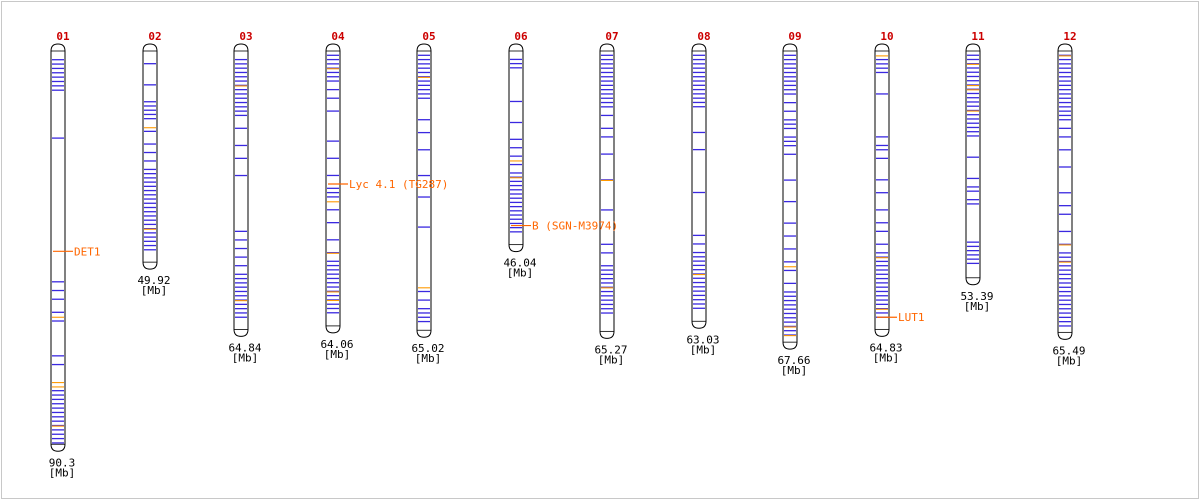 This screenshot has height=500, width=1200. I want to click on marker-04: Lyc 4.1 (TG287), so click(388, 184).